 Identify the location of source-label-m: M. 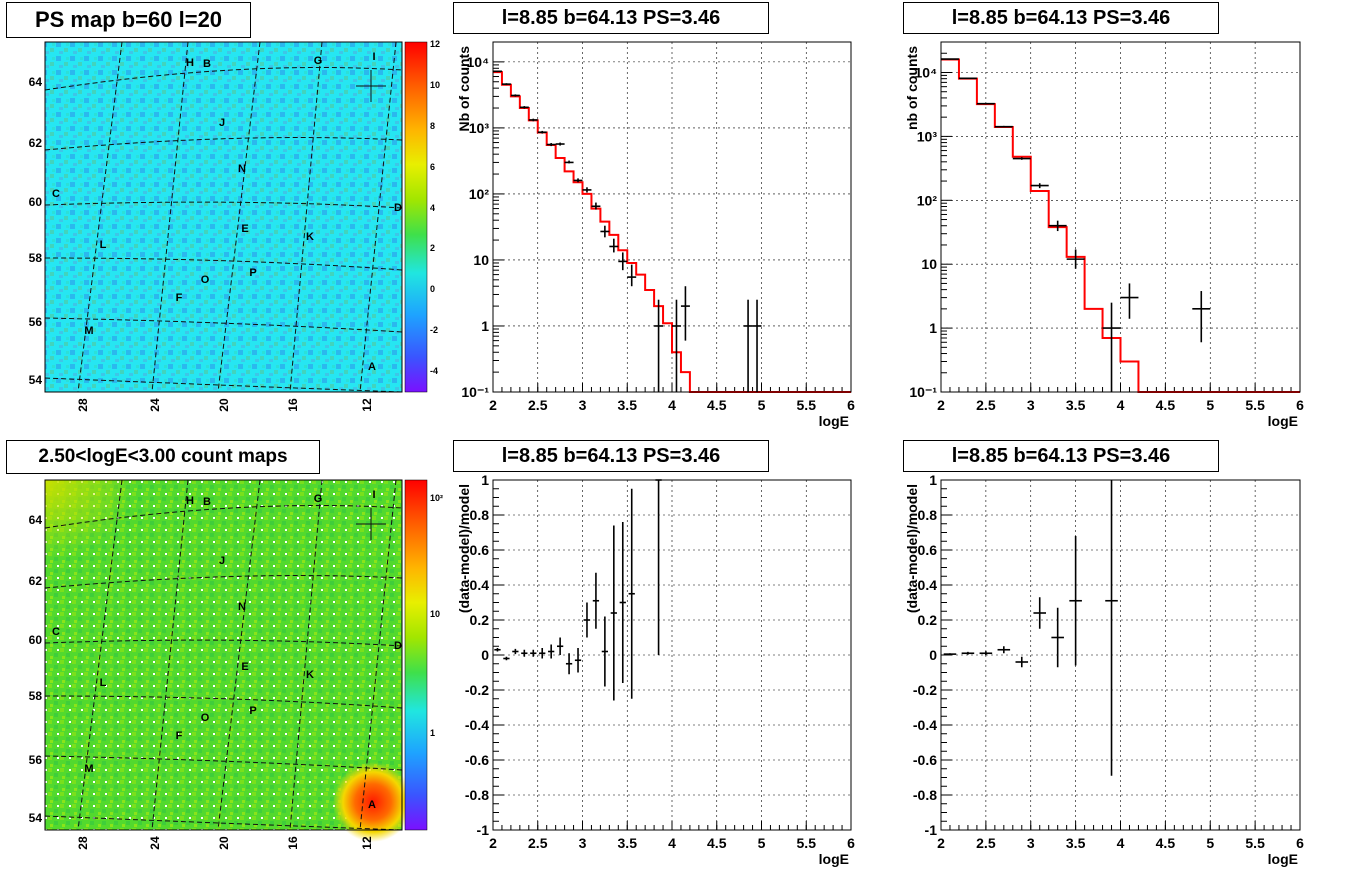
(88, 331).